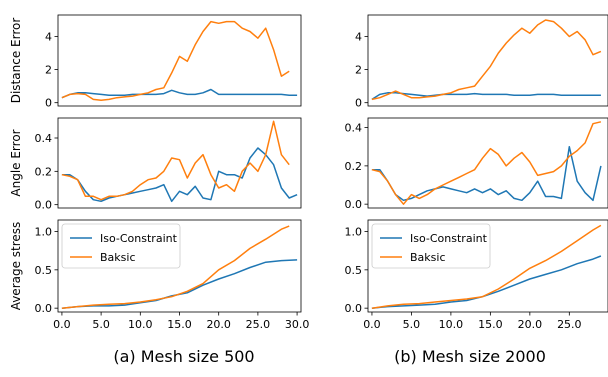  I want to click on y-axis-label: Distance Error, so click(16, 61).